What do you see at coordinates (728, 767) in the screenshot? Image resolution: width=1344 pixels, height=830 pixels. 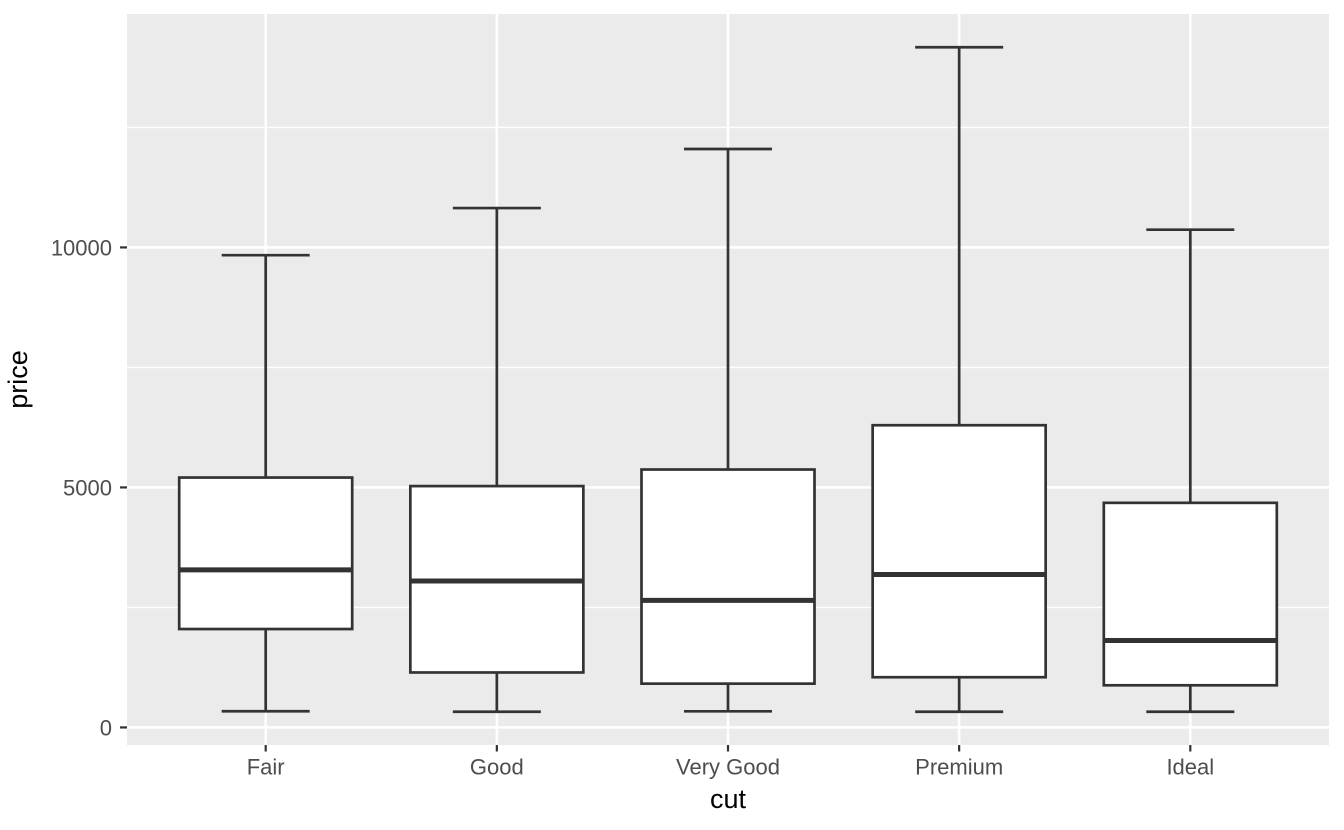 I see `x-tick-label: Very Good` at bounding box center [728, 767].